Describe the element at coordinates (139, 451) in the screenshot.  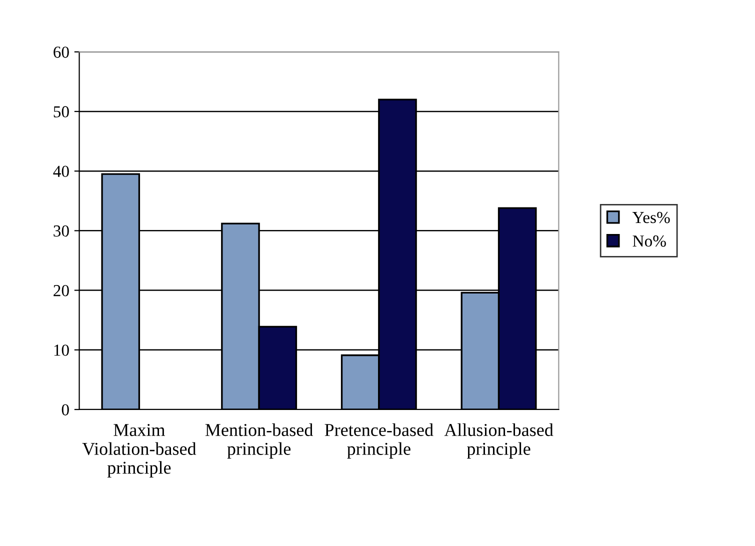
I see `x-tick-label: Maxim Violation-based principle` at that location.